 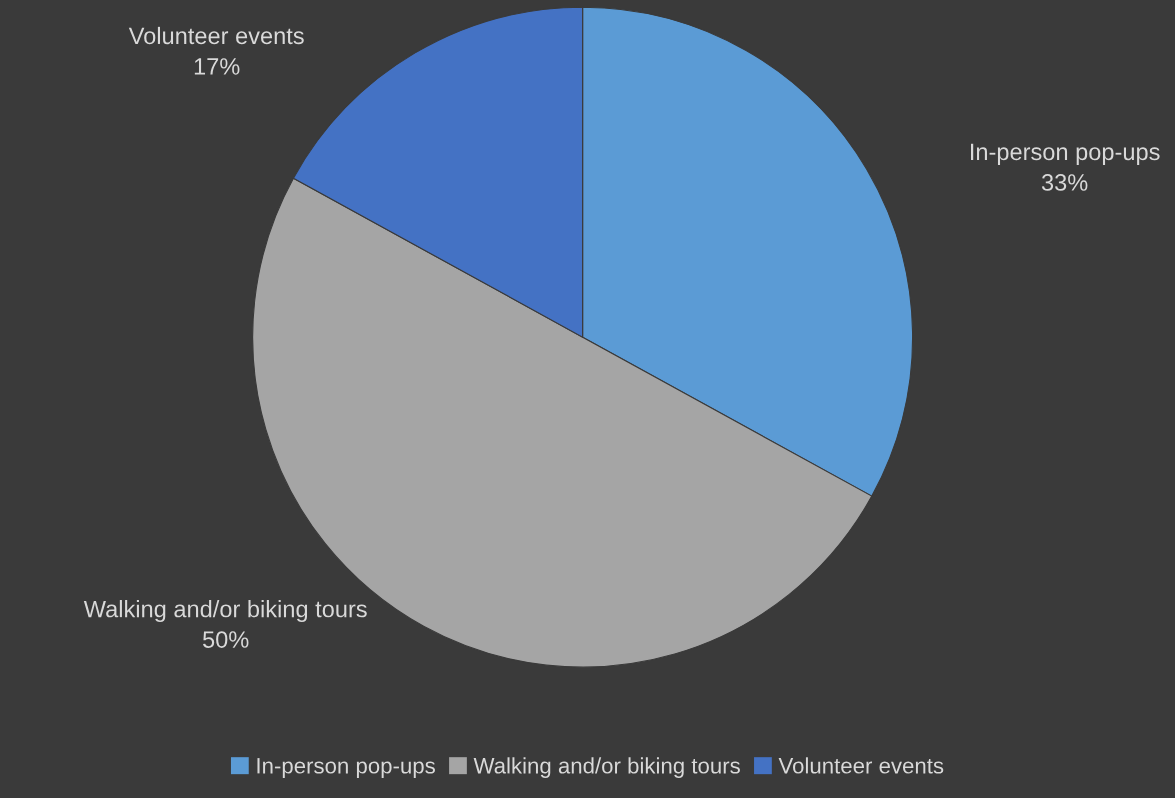 I want to click on data-label: 17%, so click(x=217, y=66).